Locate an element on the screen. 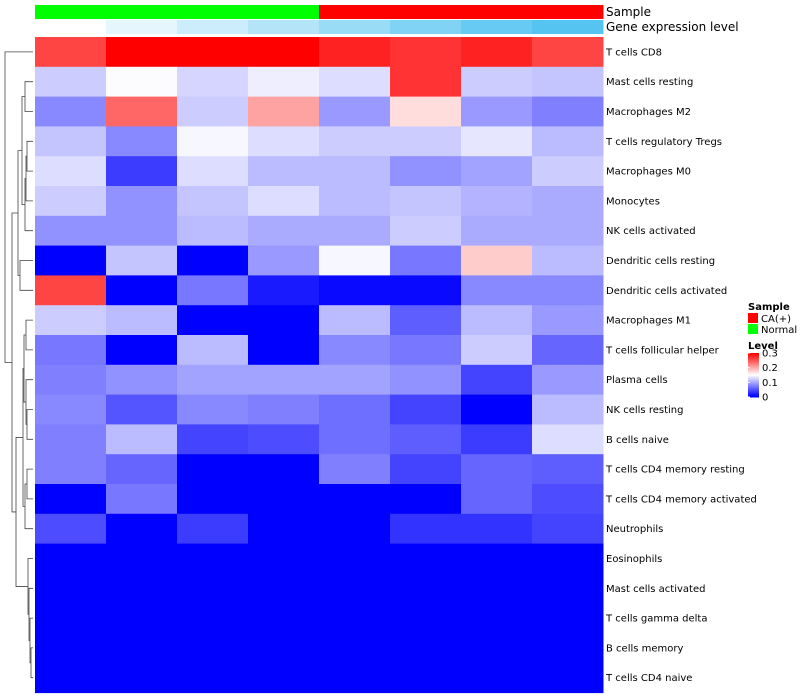 The height and width of the screenshot is (700, 800). row-label: Dendritic cells activated is located at coordinates (666, 291).